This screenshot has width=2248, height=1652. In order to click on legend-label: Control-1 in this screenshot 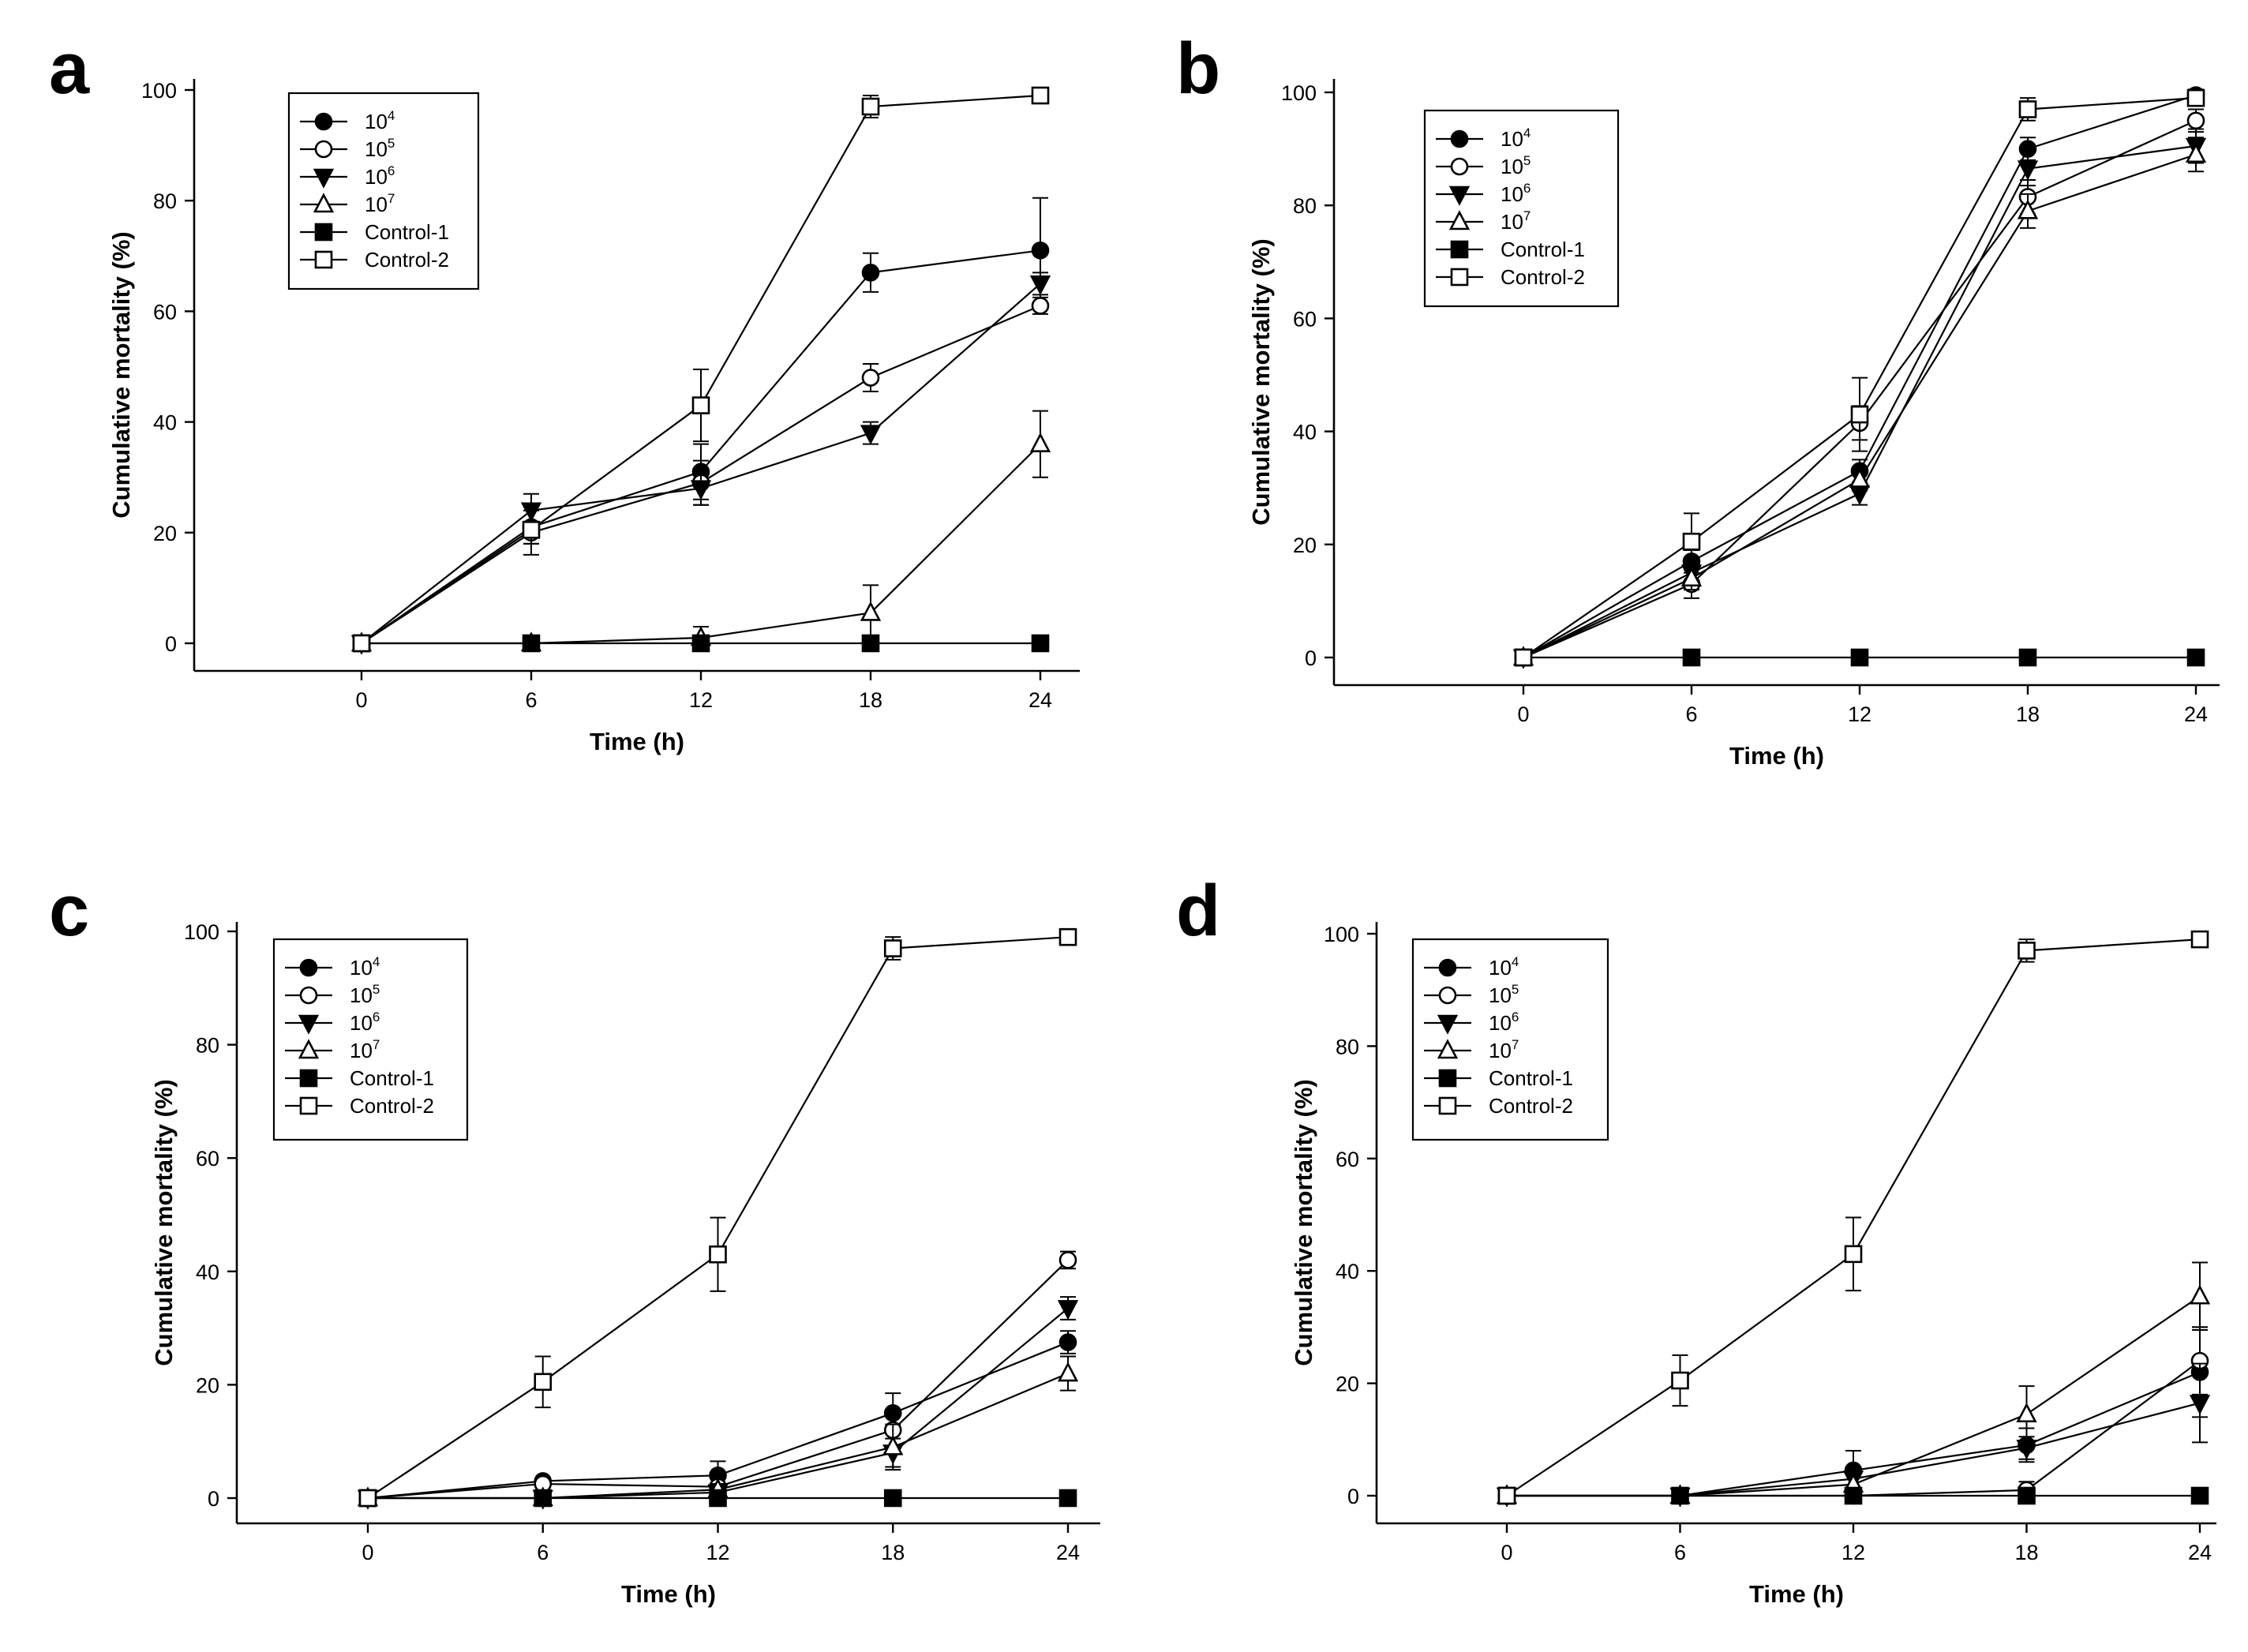, I will do `click(1543, 249)`.